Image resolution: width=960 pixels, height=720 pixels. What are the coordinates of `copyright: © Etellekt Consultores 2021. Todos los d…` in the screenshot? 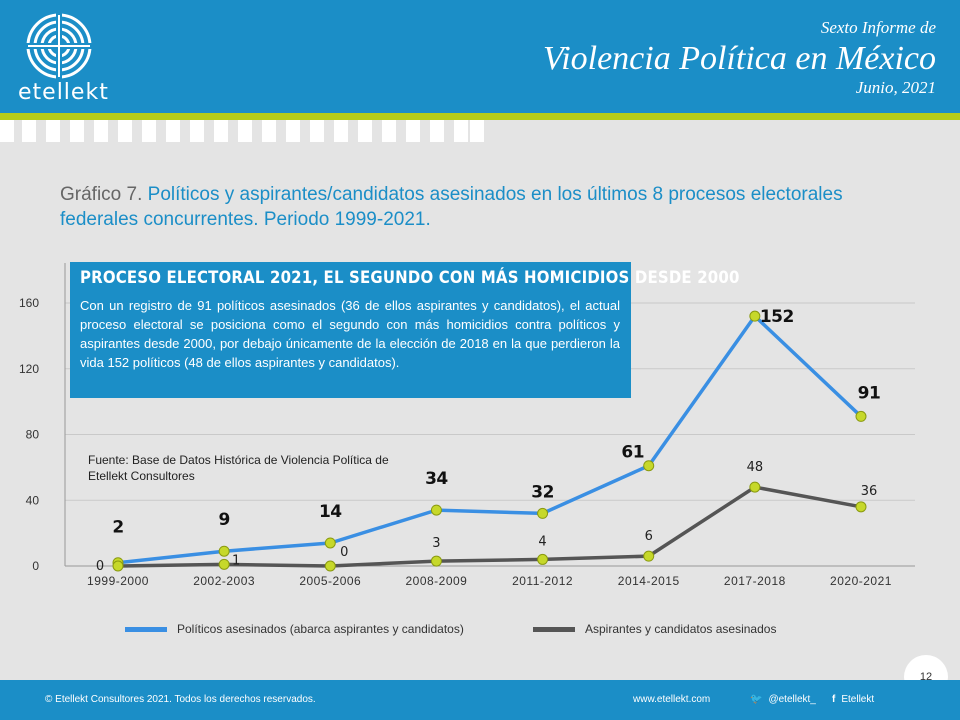 It's located at (180, 699).